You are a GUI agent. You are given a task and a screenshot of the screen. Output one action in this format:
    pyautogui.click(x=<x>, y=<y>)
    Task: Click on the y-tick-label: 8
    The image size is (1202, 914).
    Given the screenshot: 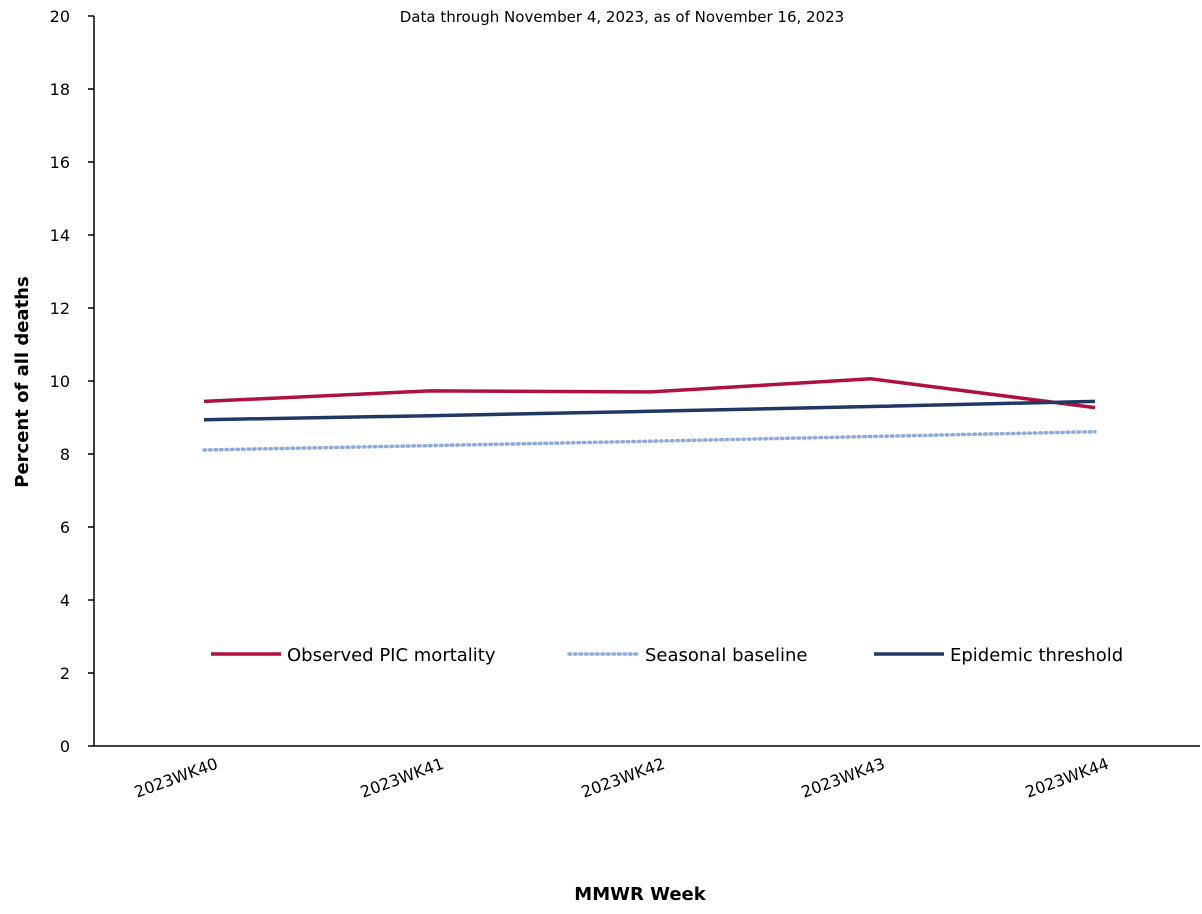 What is the action you would take?
    pyautogui.click(x=65, y=454)
    